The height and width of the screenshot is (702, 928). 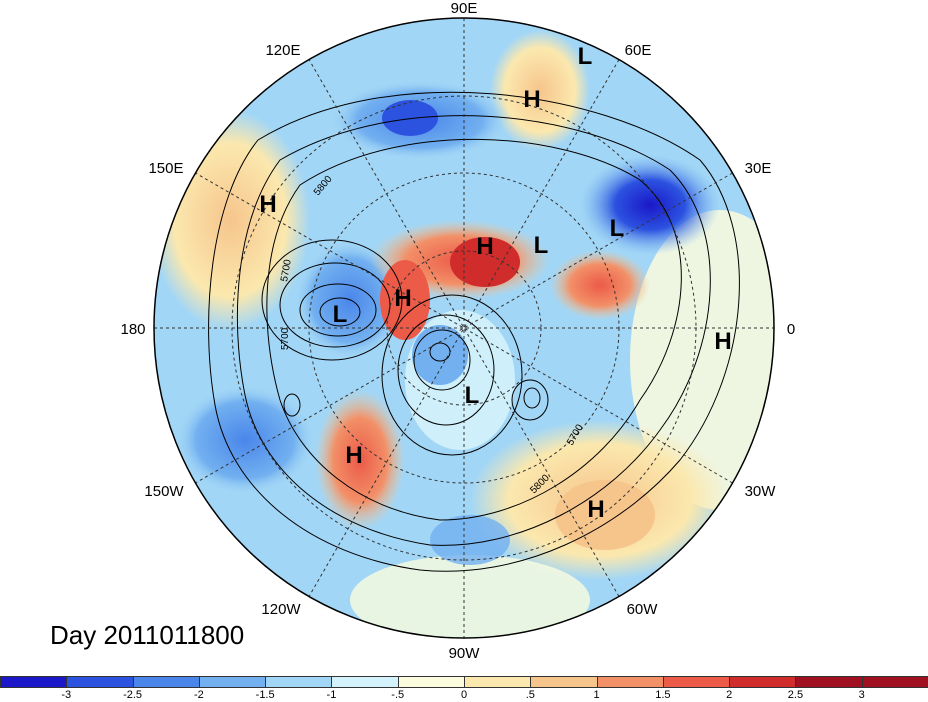 I want to click on lon-label-60e: 60E, so click(x=638, y=50).